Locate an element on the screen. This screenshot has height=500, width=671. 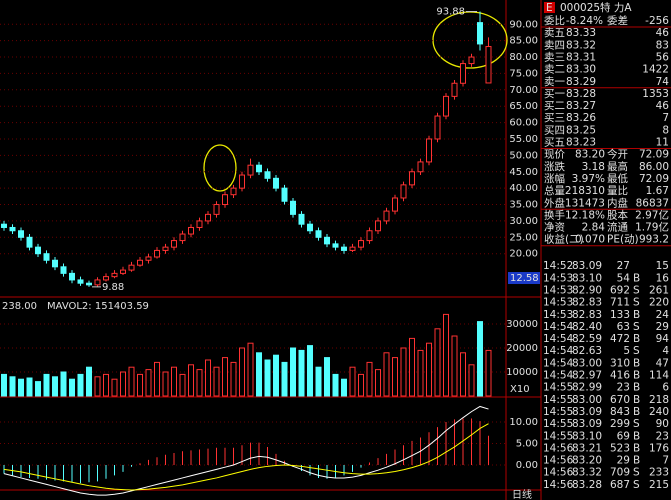
book-price: 83.27 is located at coordinates (581, 106).